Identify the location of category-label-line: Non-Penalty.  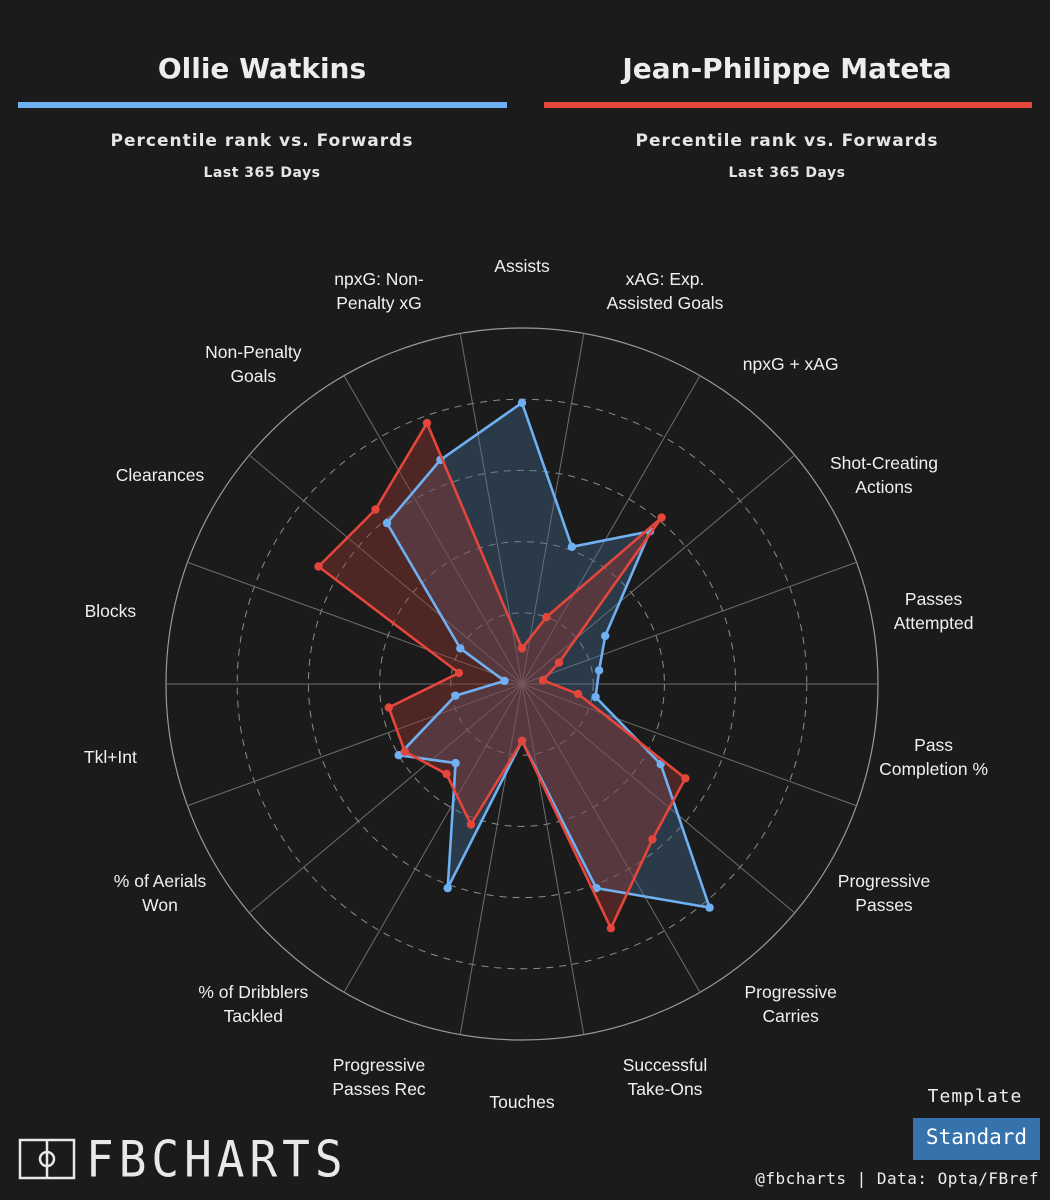
(253, 351).